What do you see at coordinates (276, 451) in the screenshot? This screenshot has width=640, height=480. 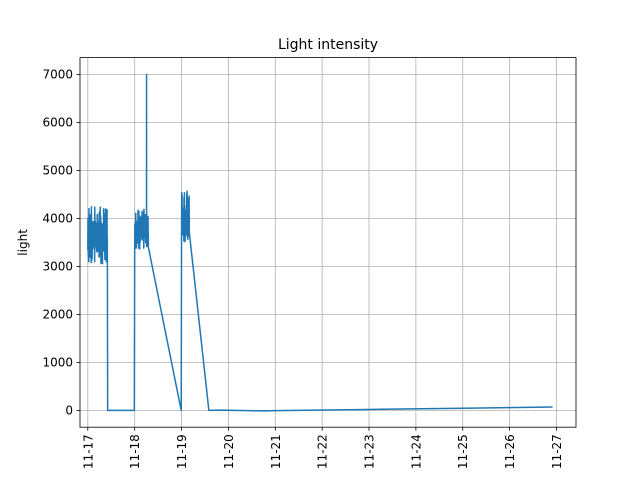 I see `x-tick-label: 11-21` at bounding box center [276, 451].